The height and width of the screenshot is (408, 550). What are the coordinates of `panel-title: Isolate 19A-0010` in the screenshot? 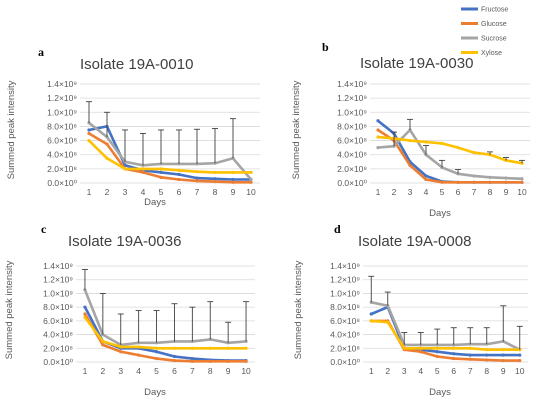 It's located at (136, 64).